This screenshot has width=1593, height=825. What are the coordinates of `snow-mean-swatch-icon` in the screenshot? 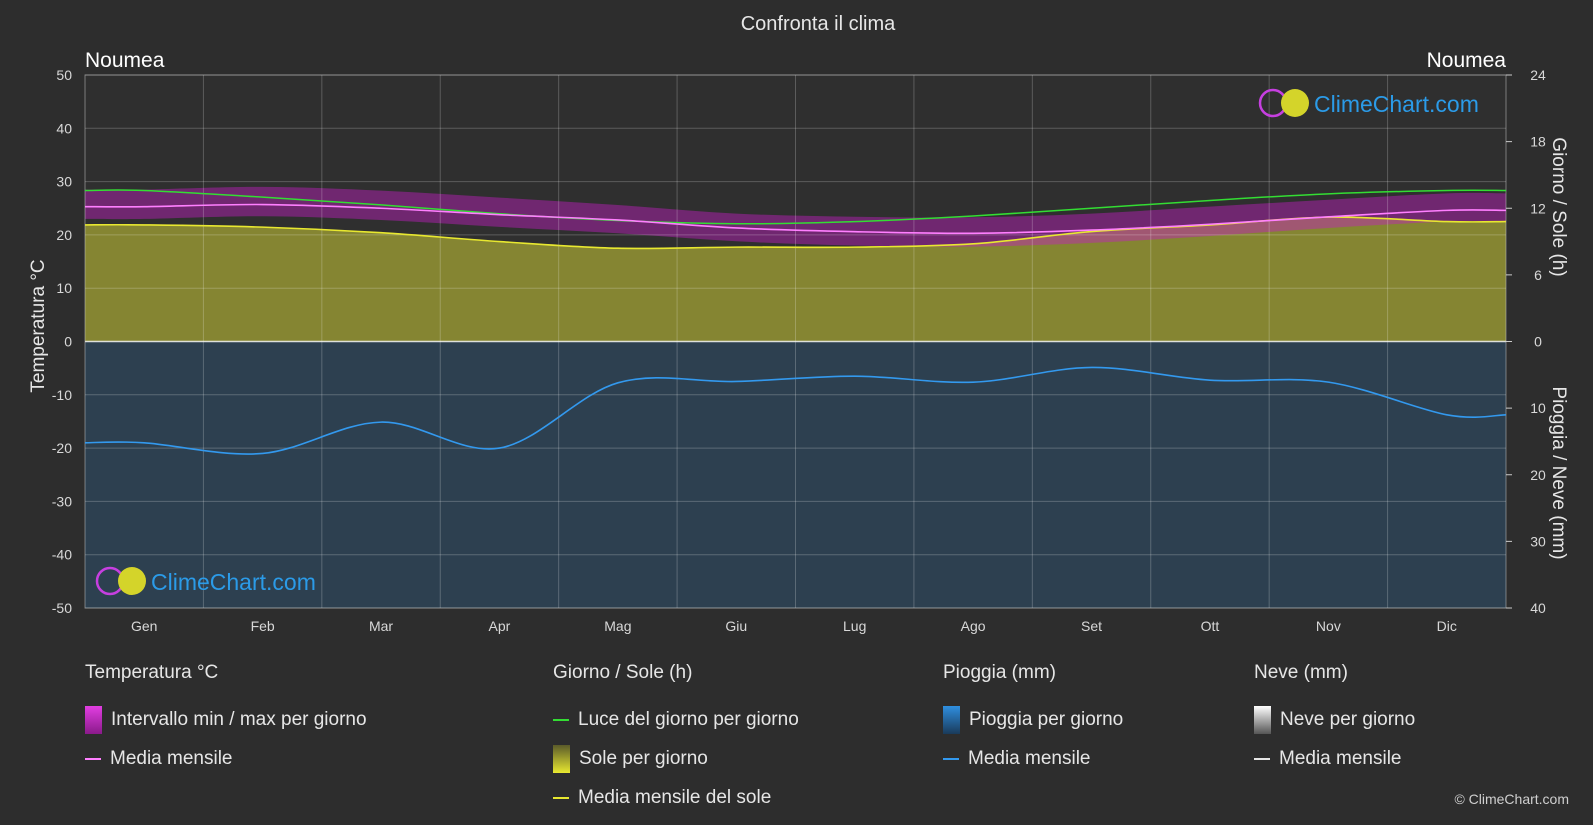 It's located at (1262, 758).